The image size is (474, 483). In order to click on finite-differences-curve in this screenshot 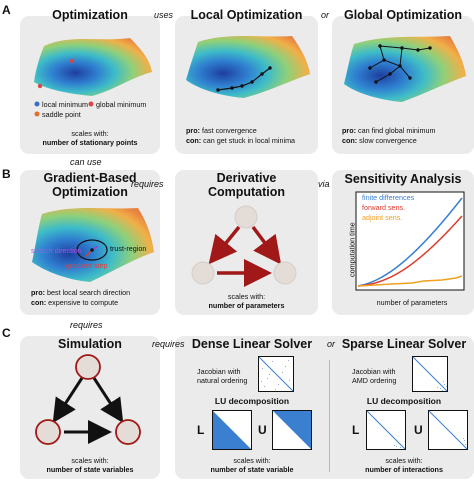, I will do `click(410, 242)`.